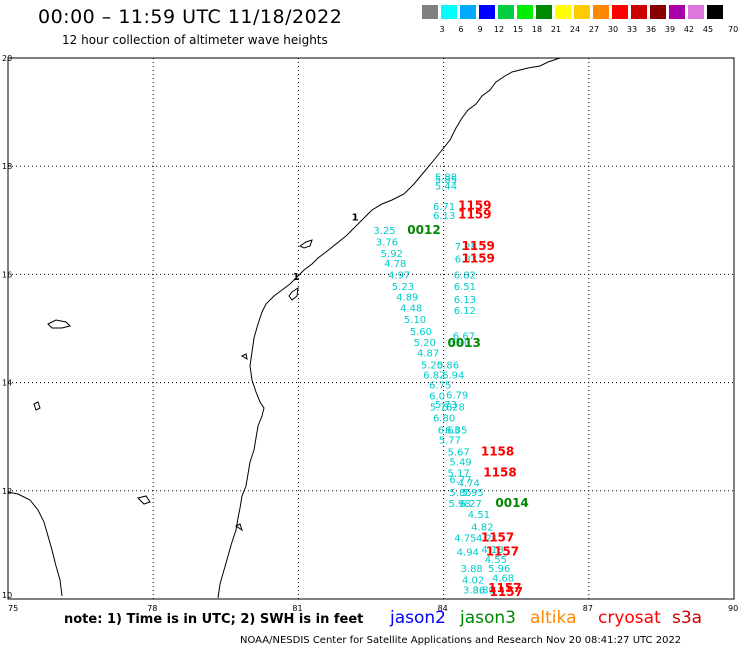  I want to click on wave-height-value: 5.77, so click(450, 441).